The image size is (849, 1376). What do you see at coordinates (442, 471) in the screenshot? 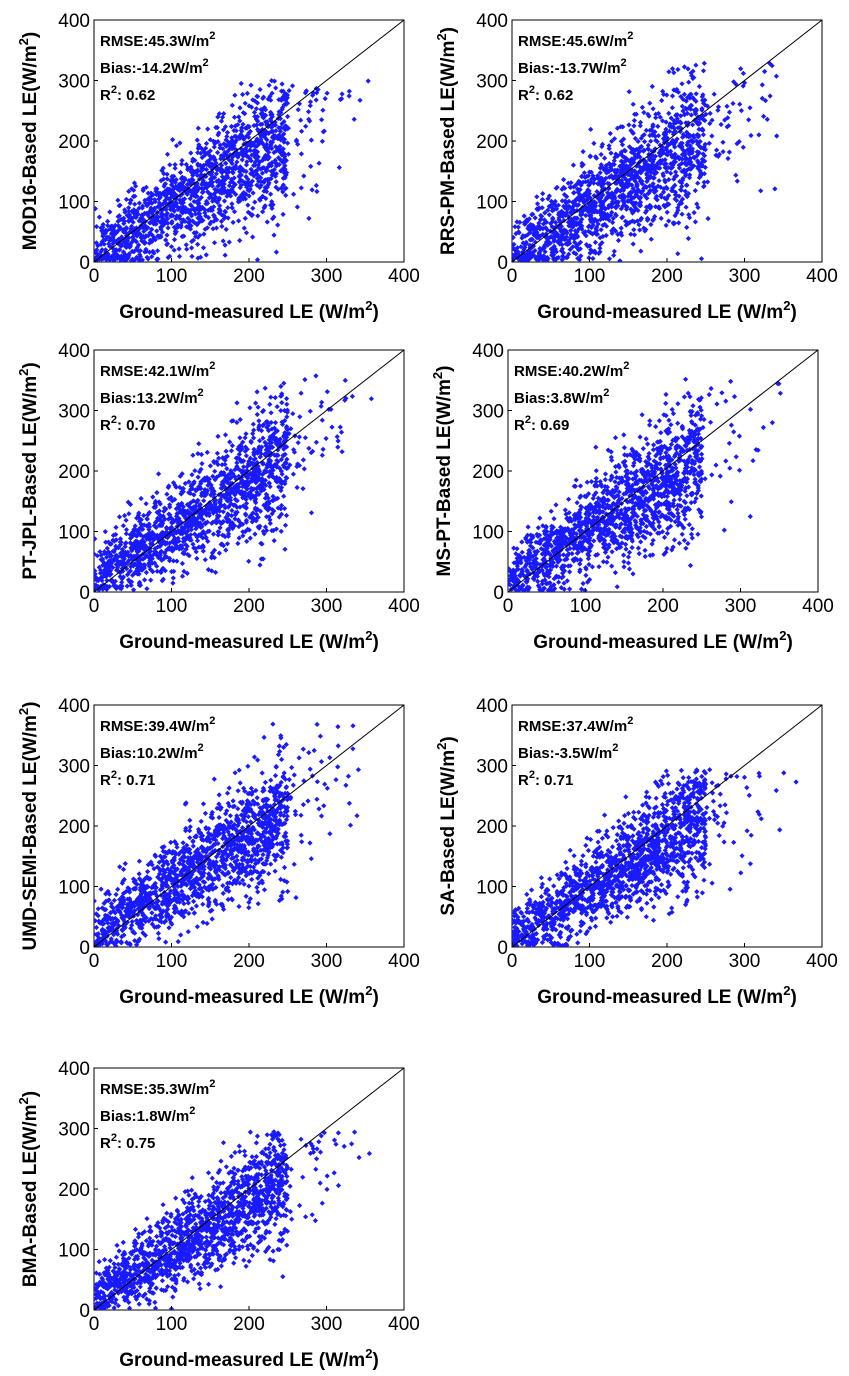
I see `y-axis-label: MS-PT-Based LE(W/m2)` at bounding box center [442, 471].